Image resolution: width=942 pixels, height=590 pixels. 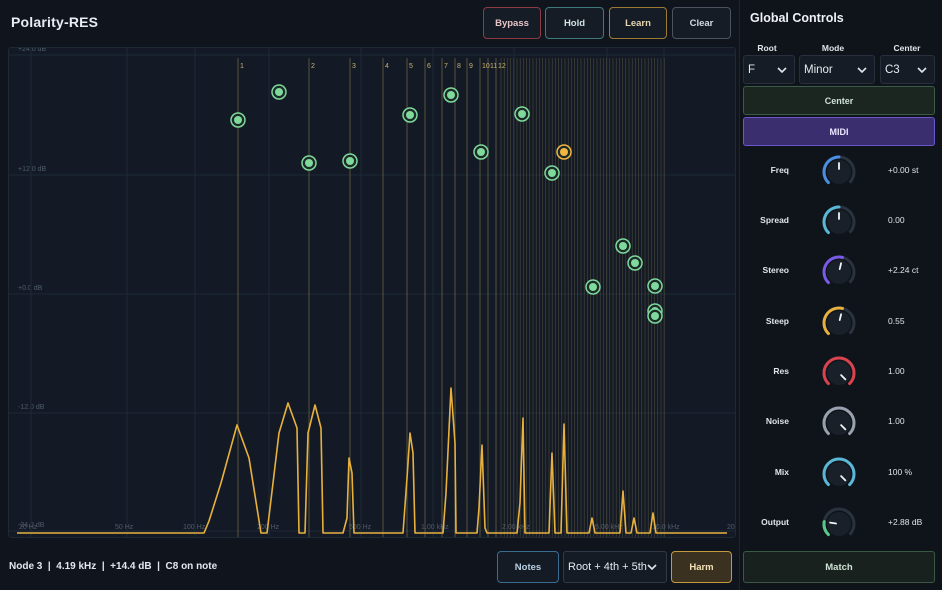 I want to click on harmonic-number: 1, so click(x=242, y=66).